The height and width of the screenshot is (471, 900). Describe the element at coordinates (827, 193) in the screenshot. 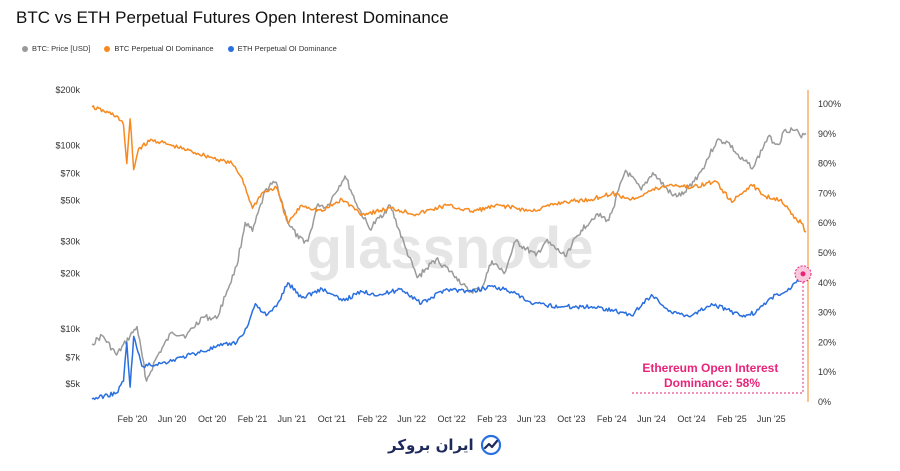

I see `right-tick-label: 70%` at that location.